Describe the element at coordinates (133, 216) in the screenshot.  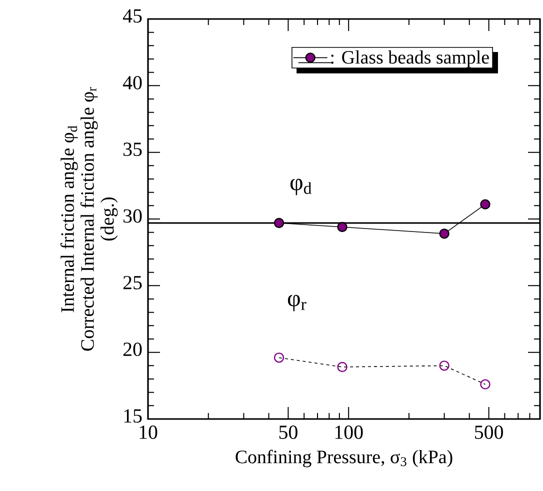
I see `y-tick-label: 30` at that location.